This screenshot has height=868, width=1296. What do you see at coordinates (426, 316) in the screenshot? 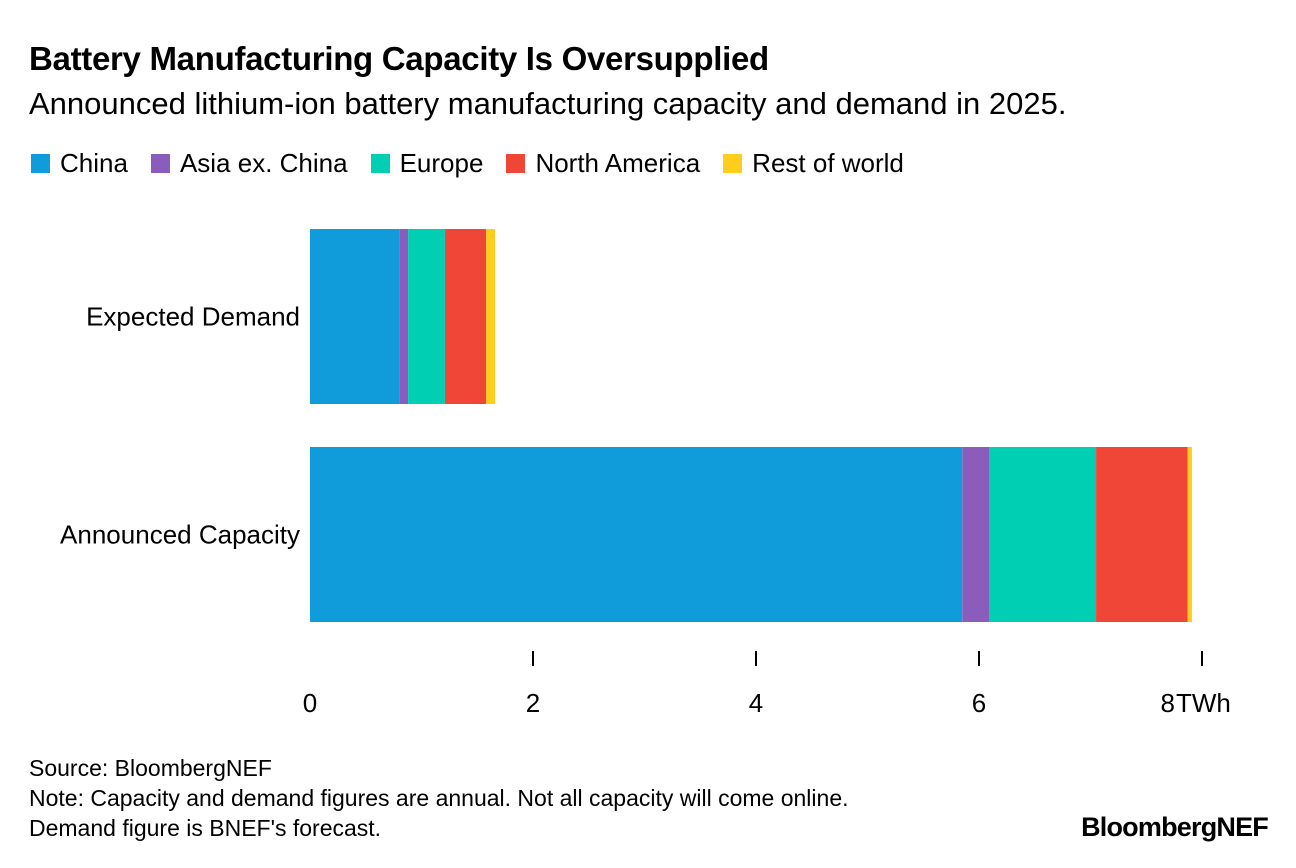
I see `bar-expected-demand-europe` at bounding box center [426, 316].